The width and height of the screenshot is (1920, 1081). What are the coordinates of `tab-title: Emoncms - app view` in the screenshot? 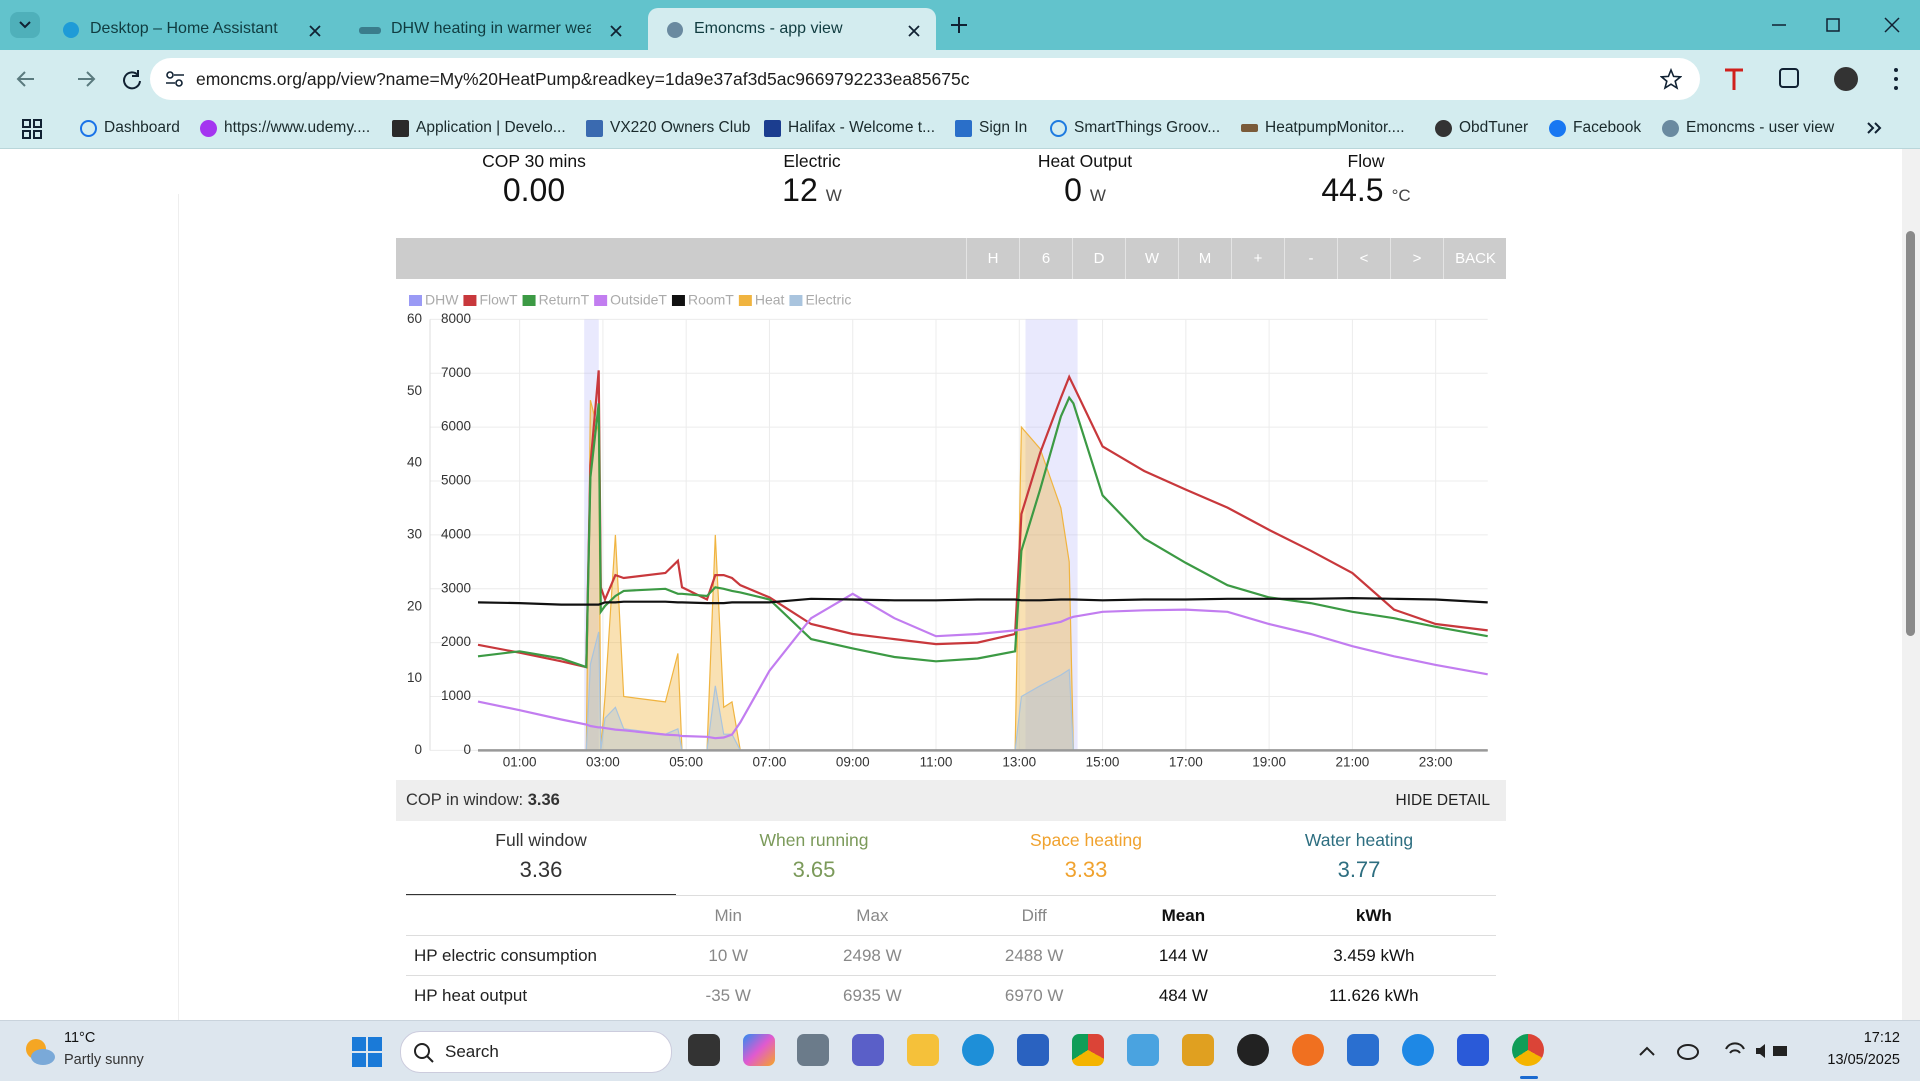 It's located at (768, 28).